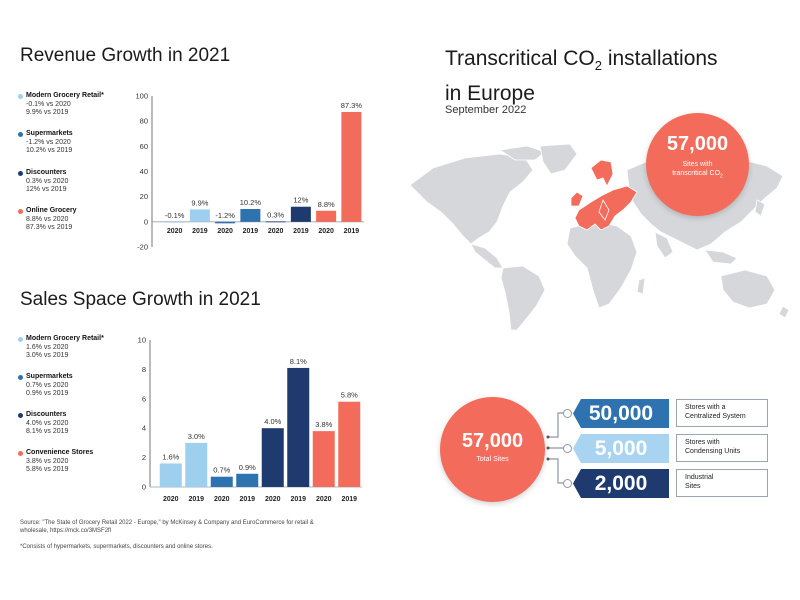 This screenshot has width=800, height=600. I want to click on bar-value-label: 3.8%, so click(323, 424).